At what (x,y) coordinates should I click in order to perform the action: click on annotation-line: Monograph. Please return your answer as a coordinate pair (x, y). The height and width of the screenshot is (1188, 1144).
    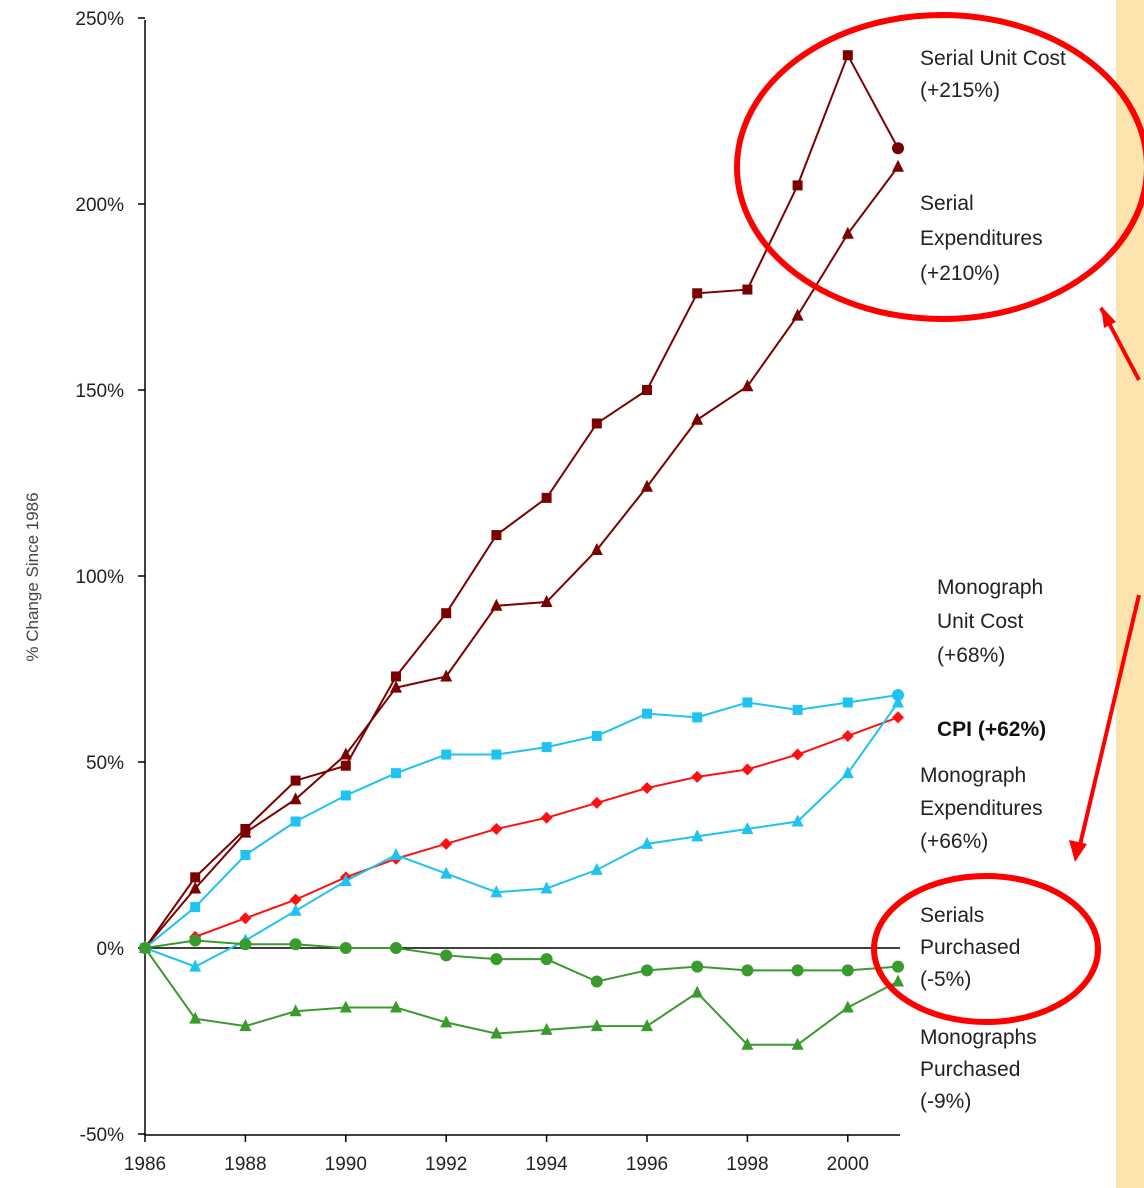
    Looking at the image, I should click on (973, 775).